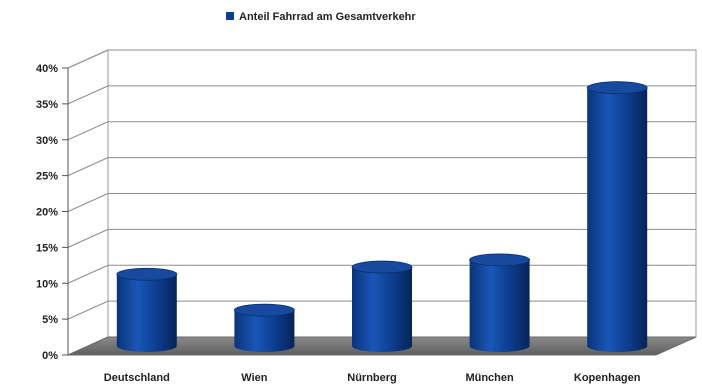 The image size is (702, 384). I want to click on x-category-label: Nürnberg, so click(372, 378).